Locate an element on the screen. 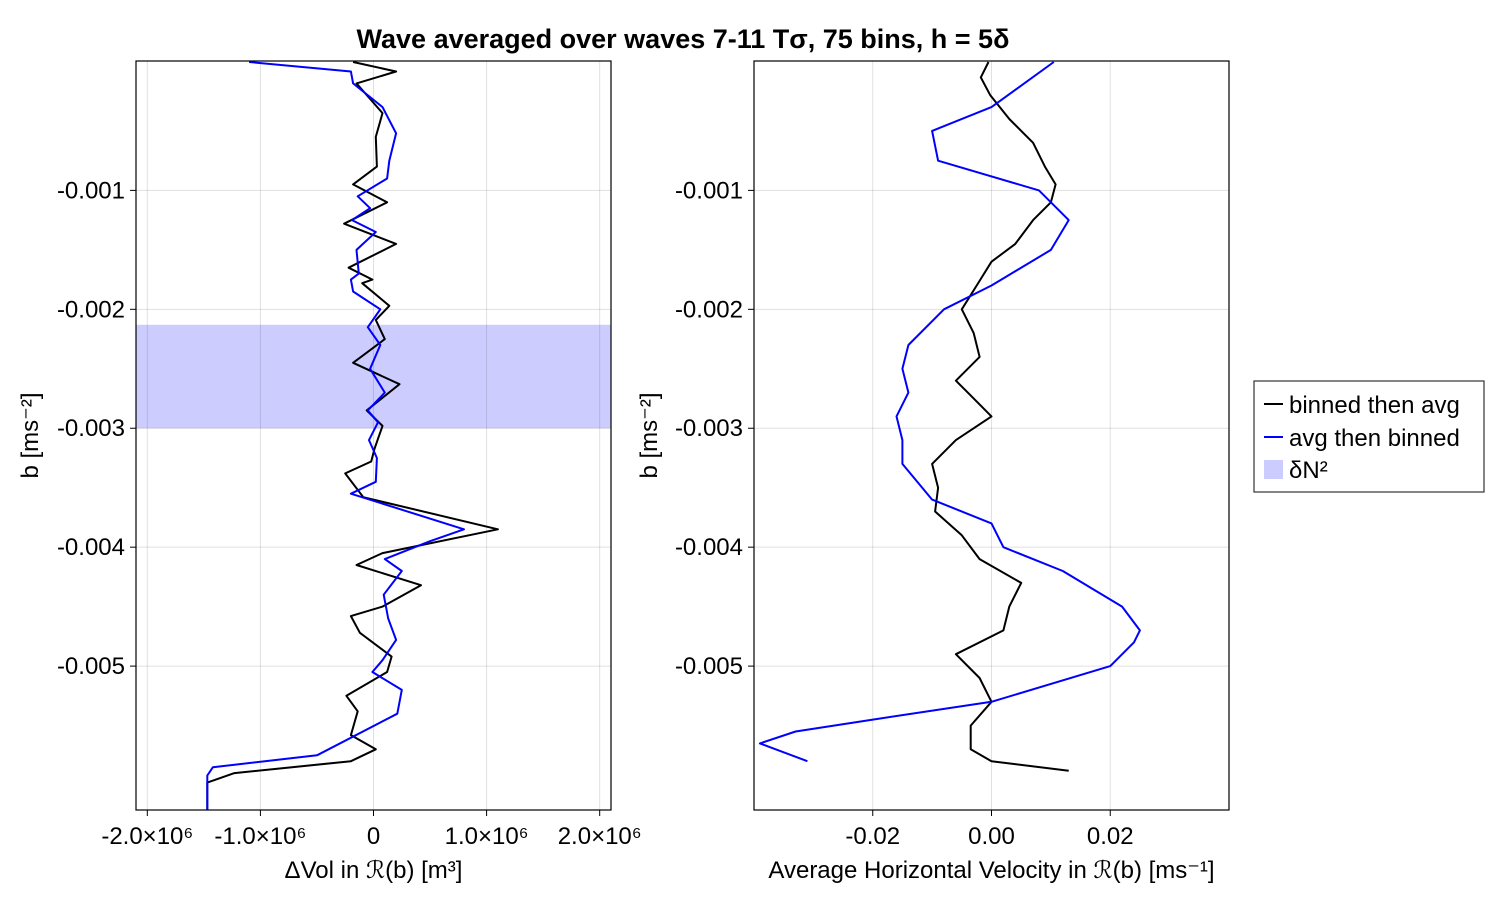 The image size is (1500, 900). legend: binned then avg avg then binned δN² is located at coordinates (1369, 436).